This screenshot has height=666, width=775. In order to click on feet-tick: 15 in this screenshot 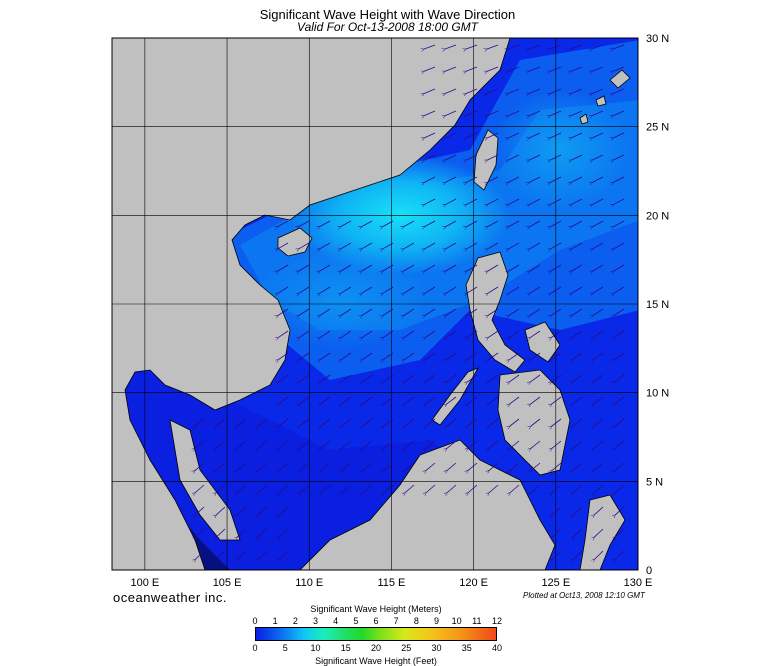, I will do `click(345, 648)`.